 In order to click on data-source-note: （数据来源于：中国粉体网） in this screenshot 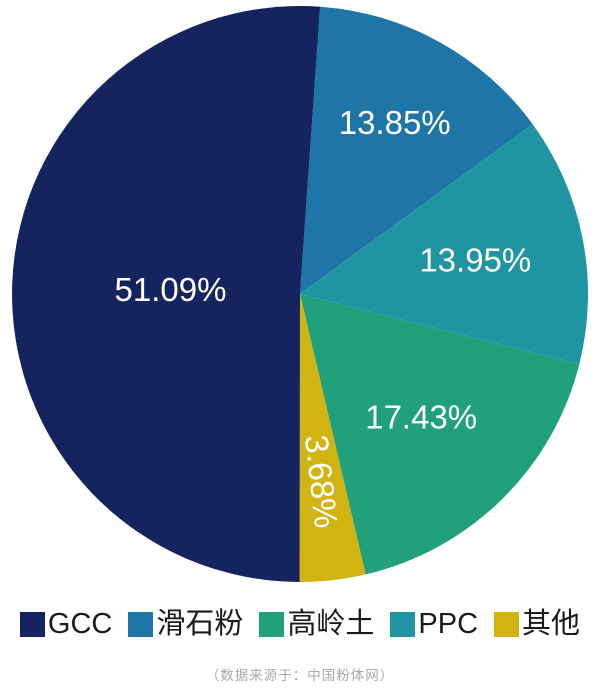, I will do `click(300, 675)`.